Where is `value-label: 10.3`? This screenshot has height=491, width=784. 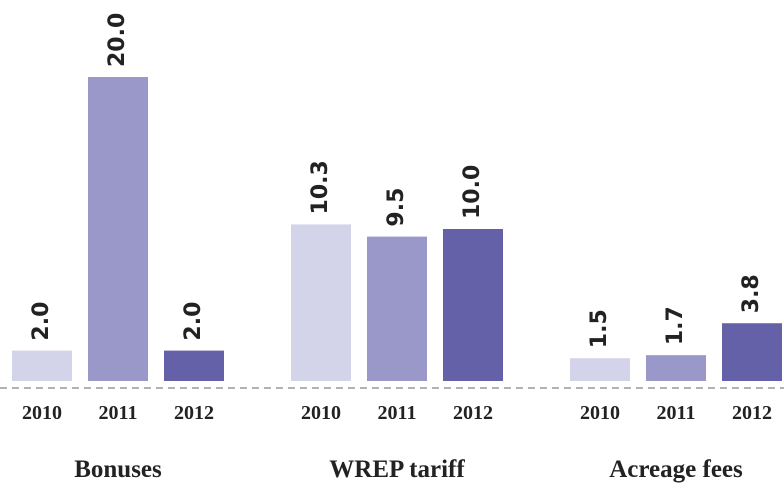 value-label: 10.3 is located at coordinates (320, 187).